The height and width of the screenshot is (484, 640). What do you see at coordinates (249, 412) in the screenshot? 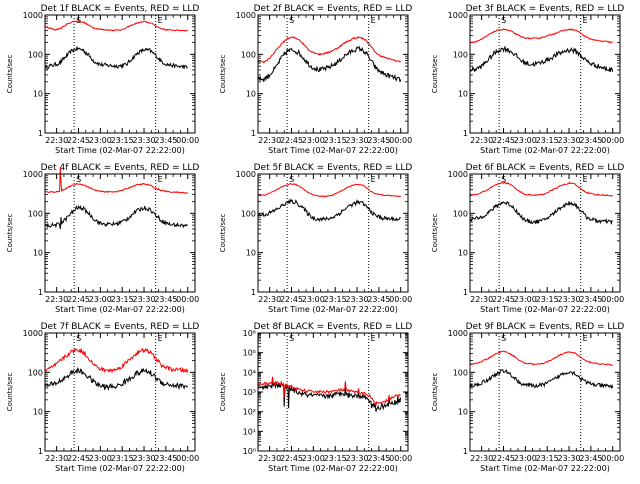
I see `y-tick-label: 10²` at bounding box center [249, 412].